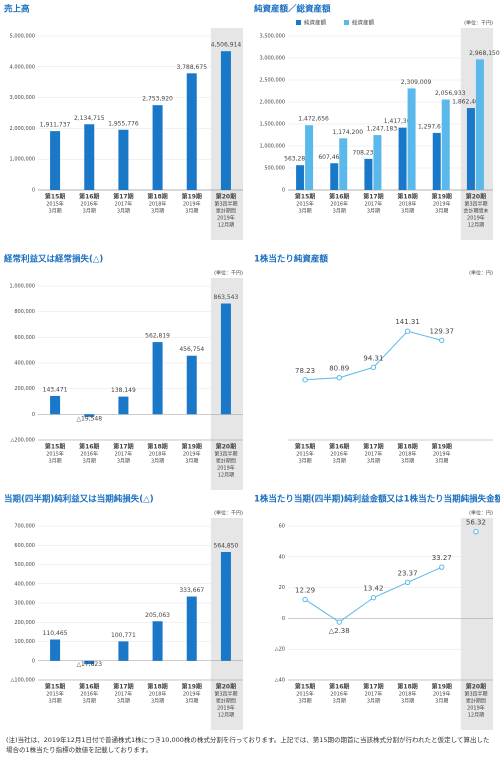 This screenshot has width=500, height=761. Describe the element at coordinates (191, 590) in the screenshot. I see `value-label: 333,667` at that location.